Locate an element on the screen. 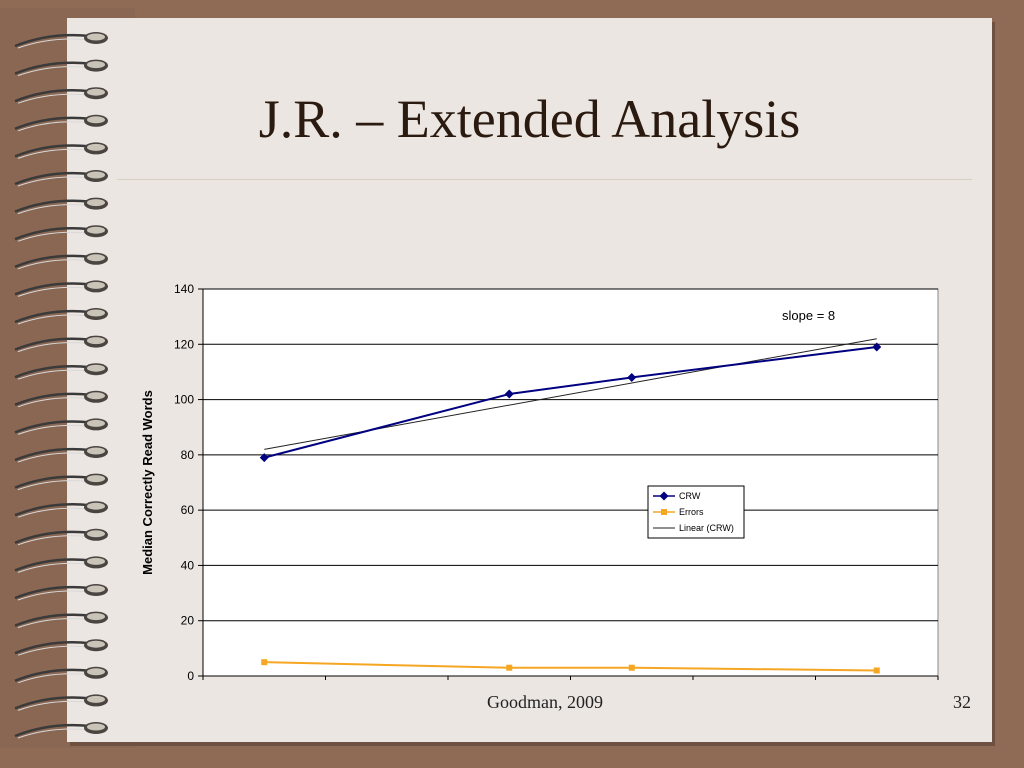  series-crw is located at coordinates (570, 402).